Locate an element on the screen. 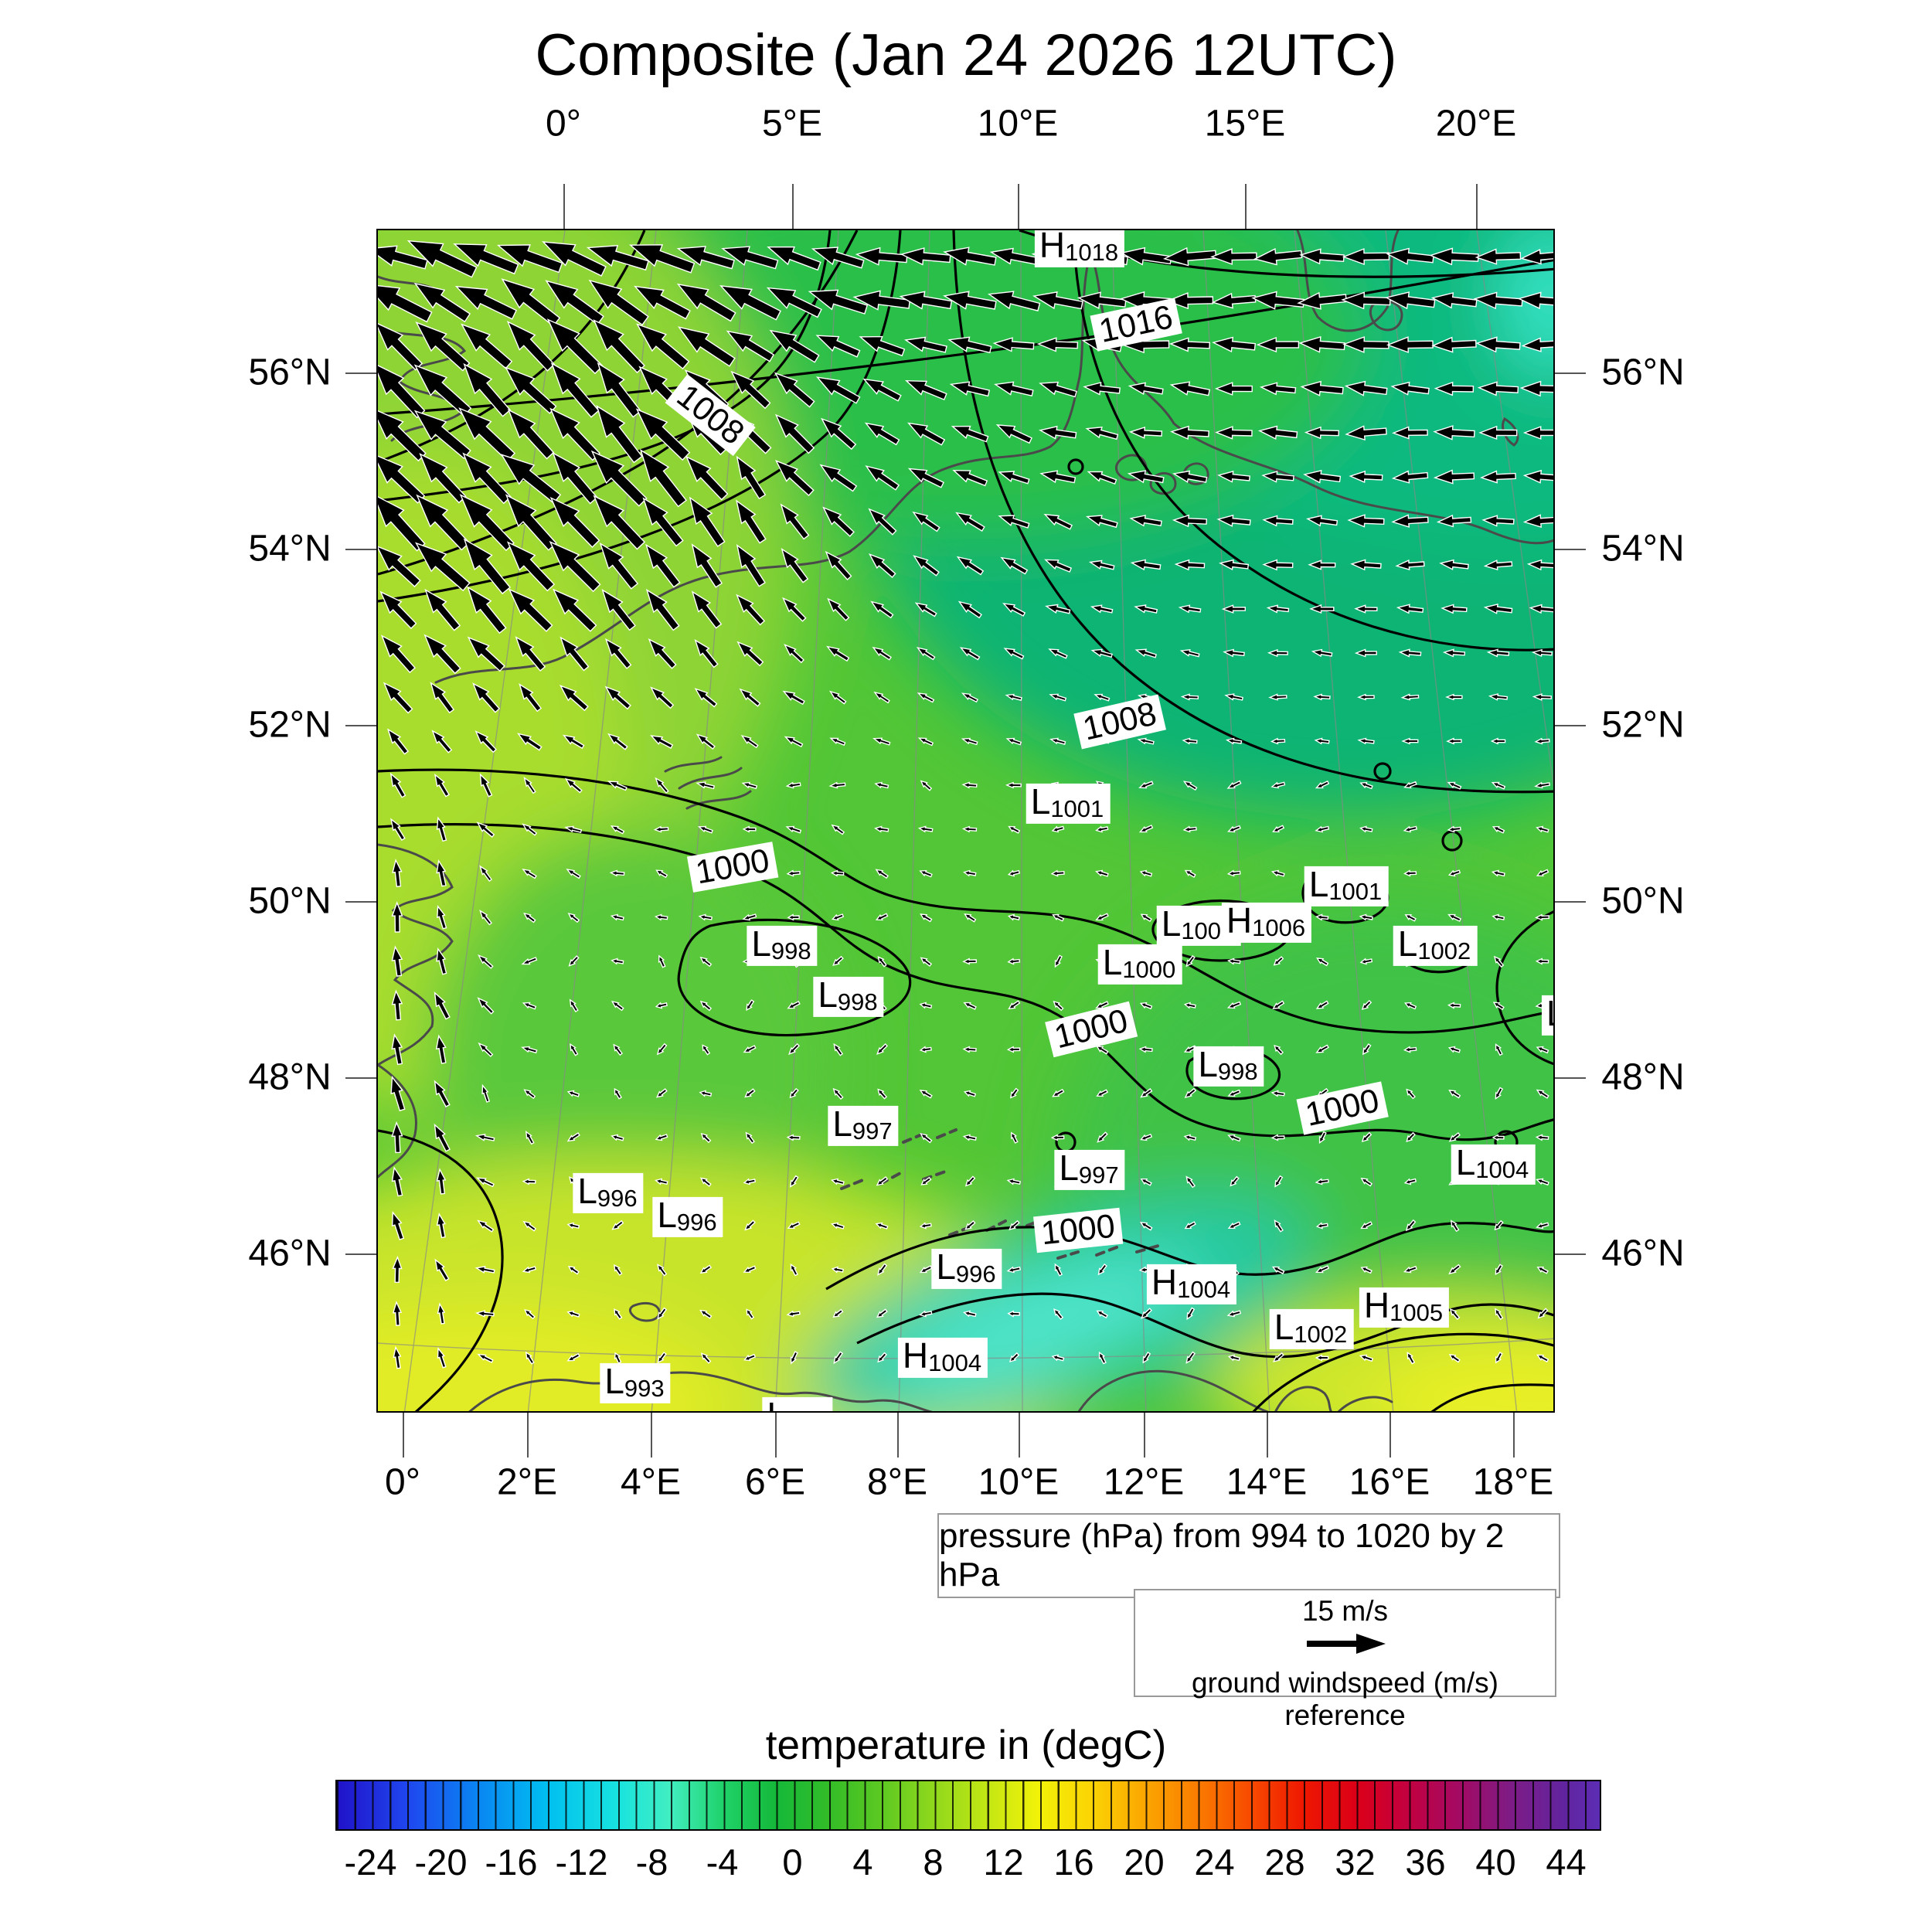 This screenshot has width=1932, height=1932. top-axis-label: 20°E is located at coordinates (1476, 124).